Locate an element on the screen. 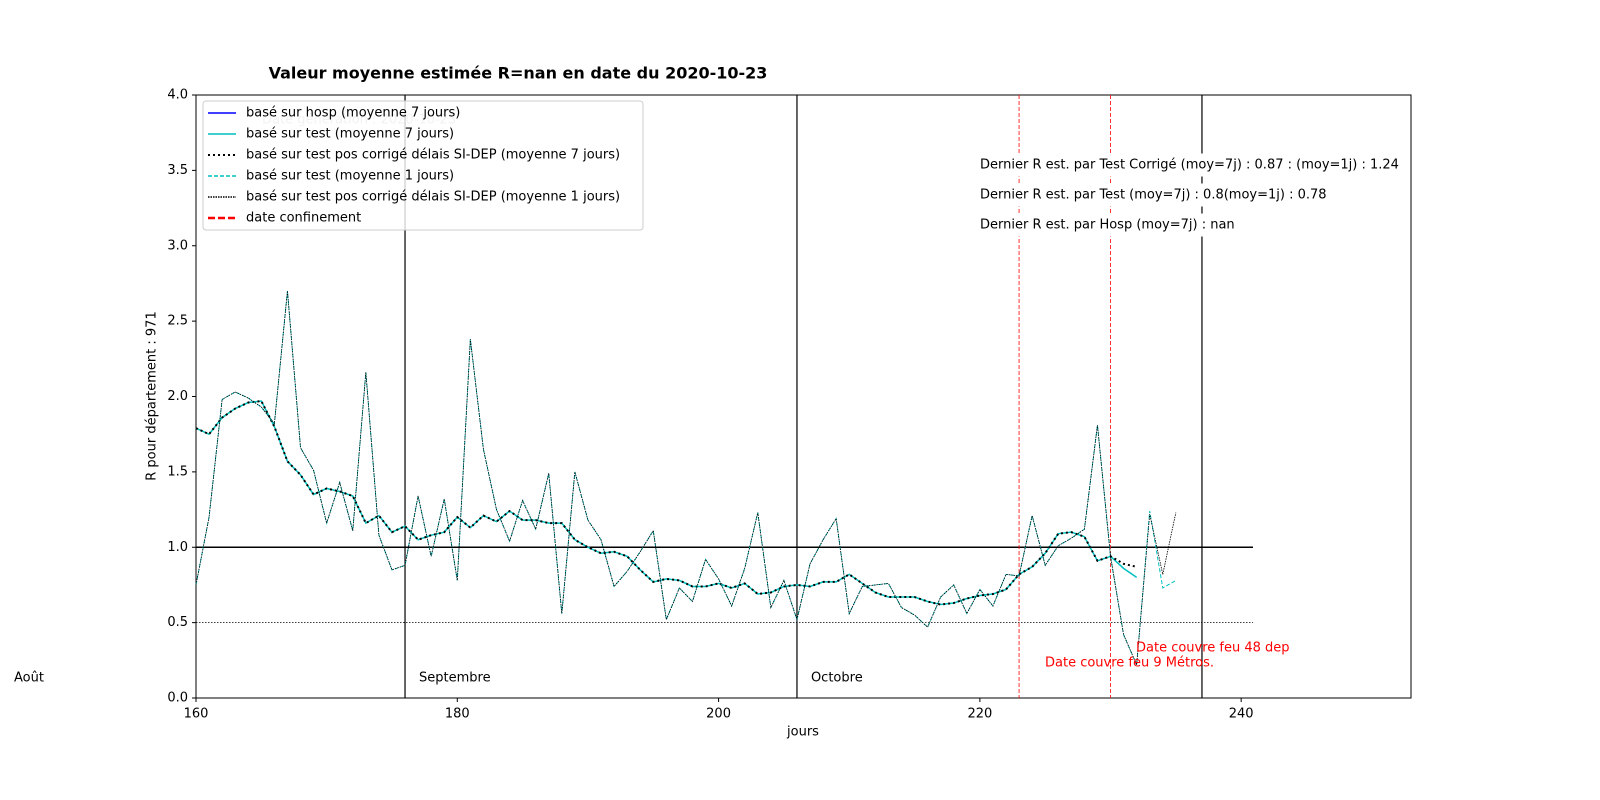  month-label: Octobre is located at coordinates (837, 678).